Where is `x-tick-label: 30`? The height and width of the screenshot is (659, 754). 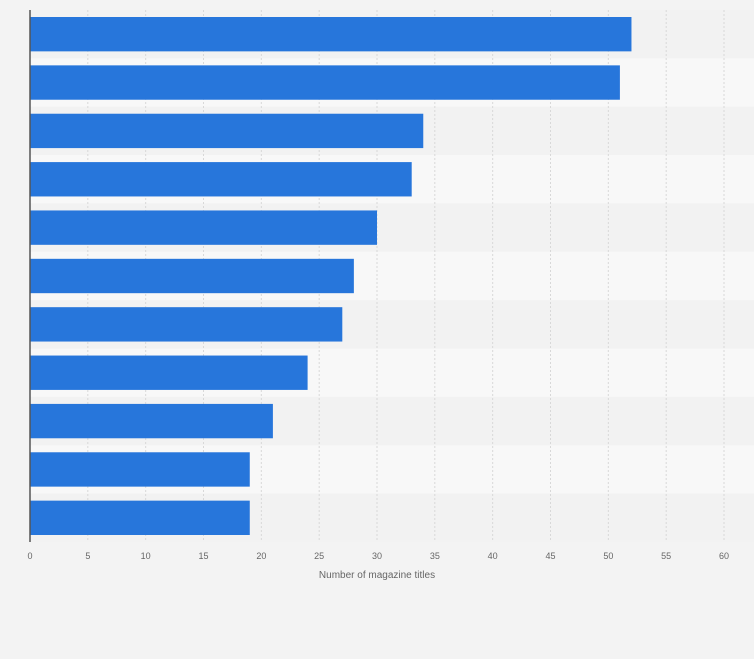 x-tick-label: 30 is located at coordinates (377, 556).